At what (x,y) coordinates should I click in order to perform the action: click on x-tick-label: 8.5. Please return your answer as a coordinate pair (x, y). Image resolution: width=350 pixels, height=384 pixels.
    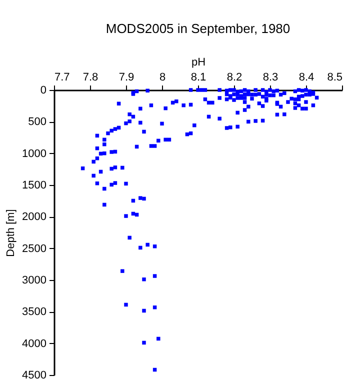
    Looking at the image, I should click on (334, 78).